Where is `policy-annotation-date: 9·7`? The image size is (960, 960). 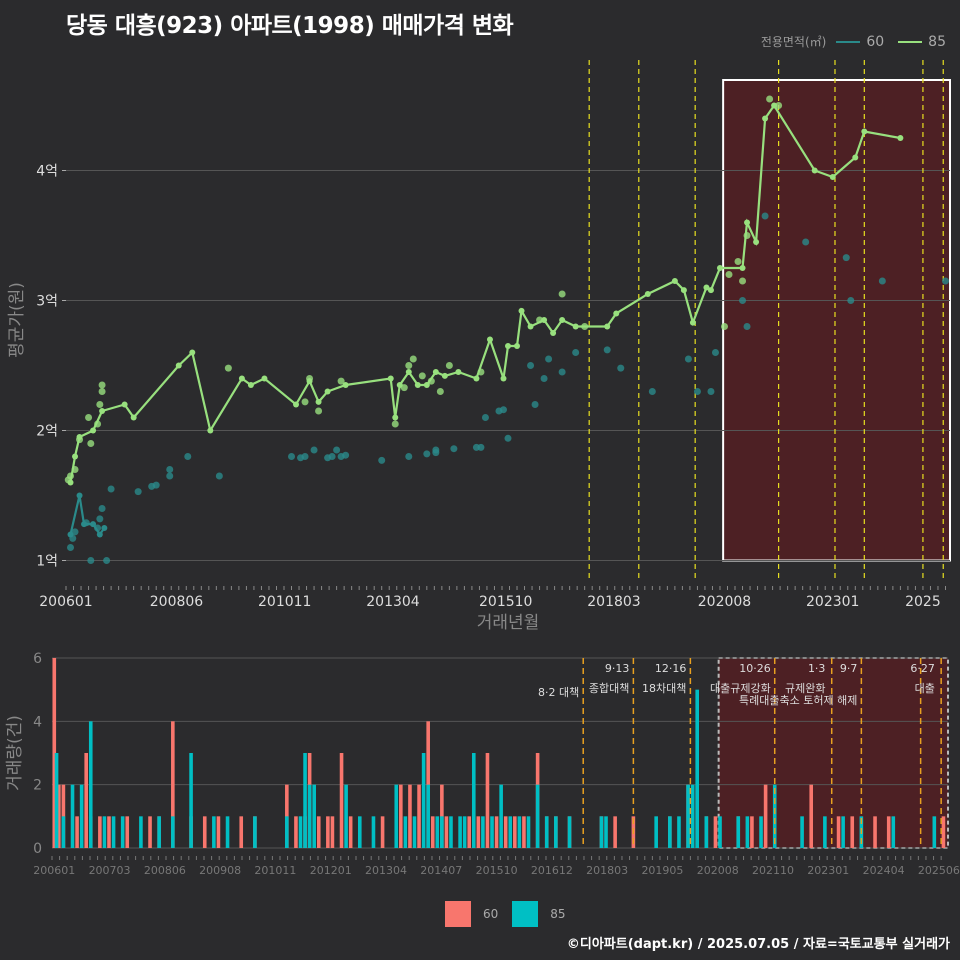 policy-annotation-date: 9·7 is located at coordinates (849, 668).